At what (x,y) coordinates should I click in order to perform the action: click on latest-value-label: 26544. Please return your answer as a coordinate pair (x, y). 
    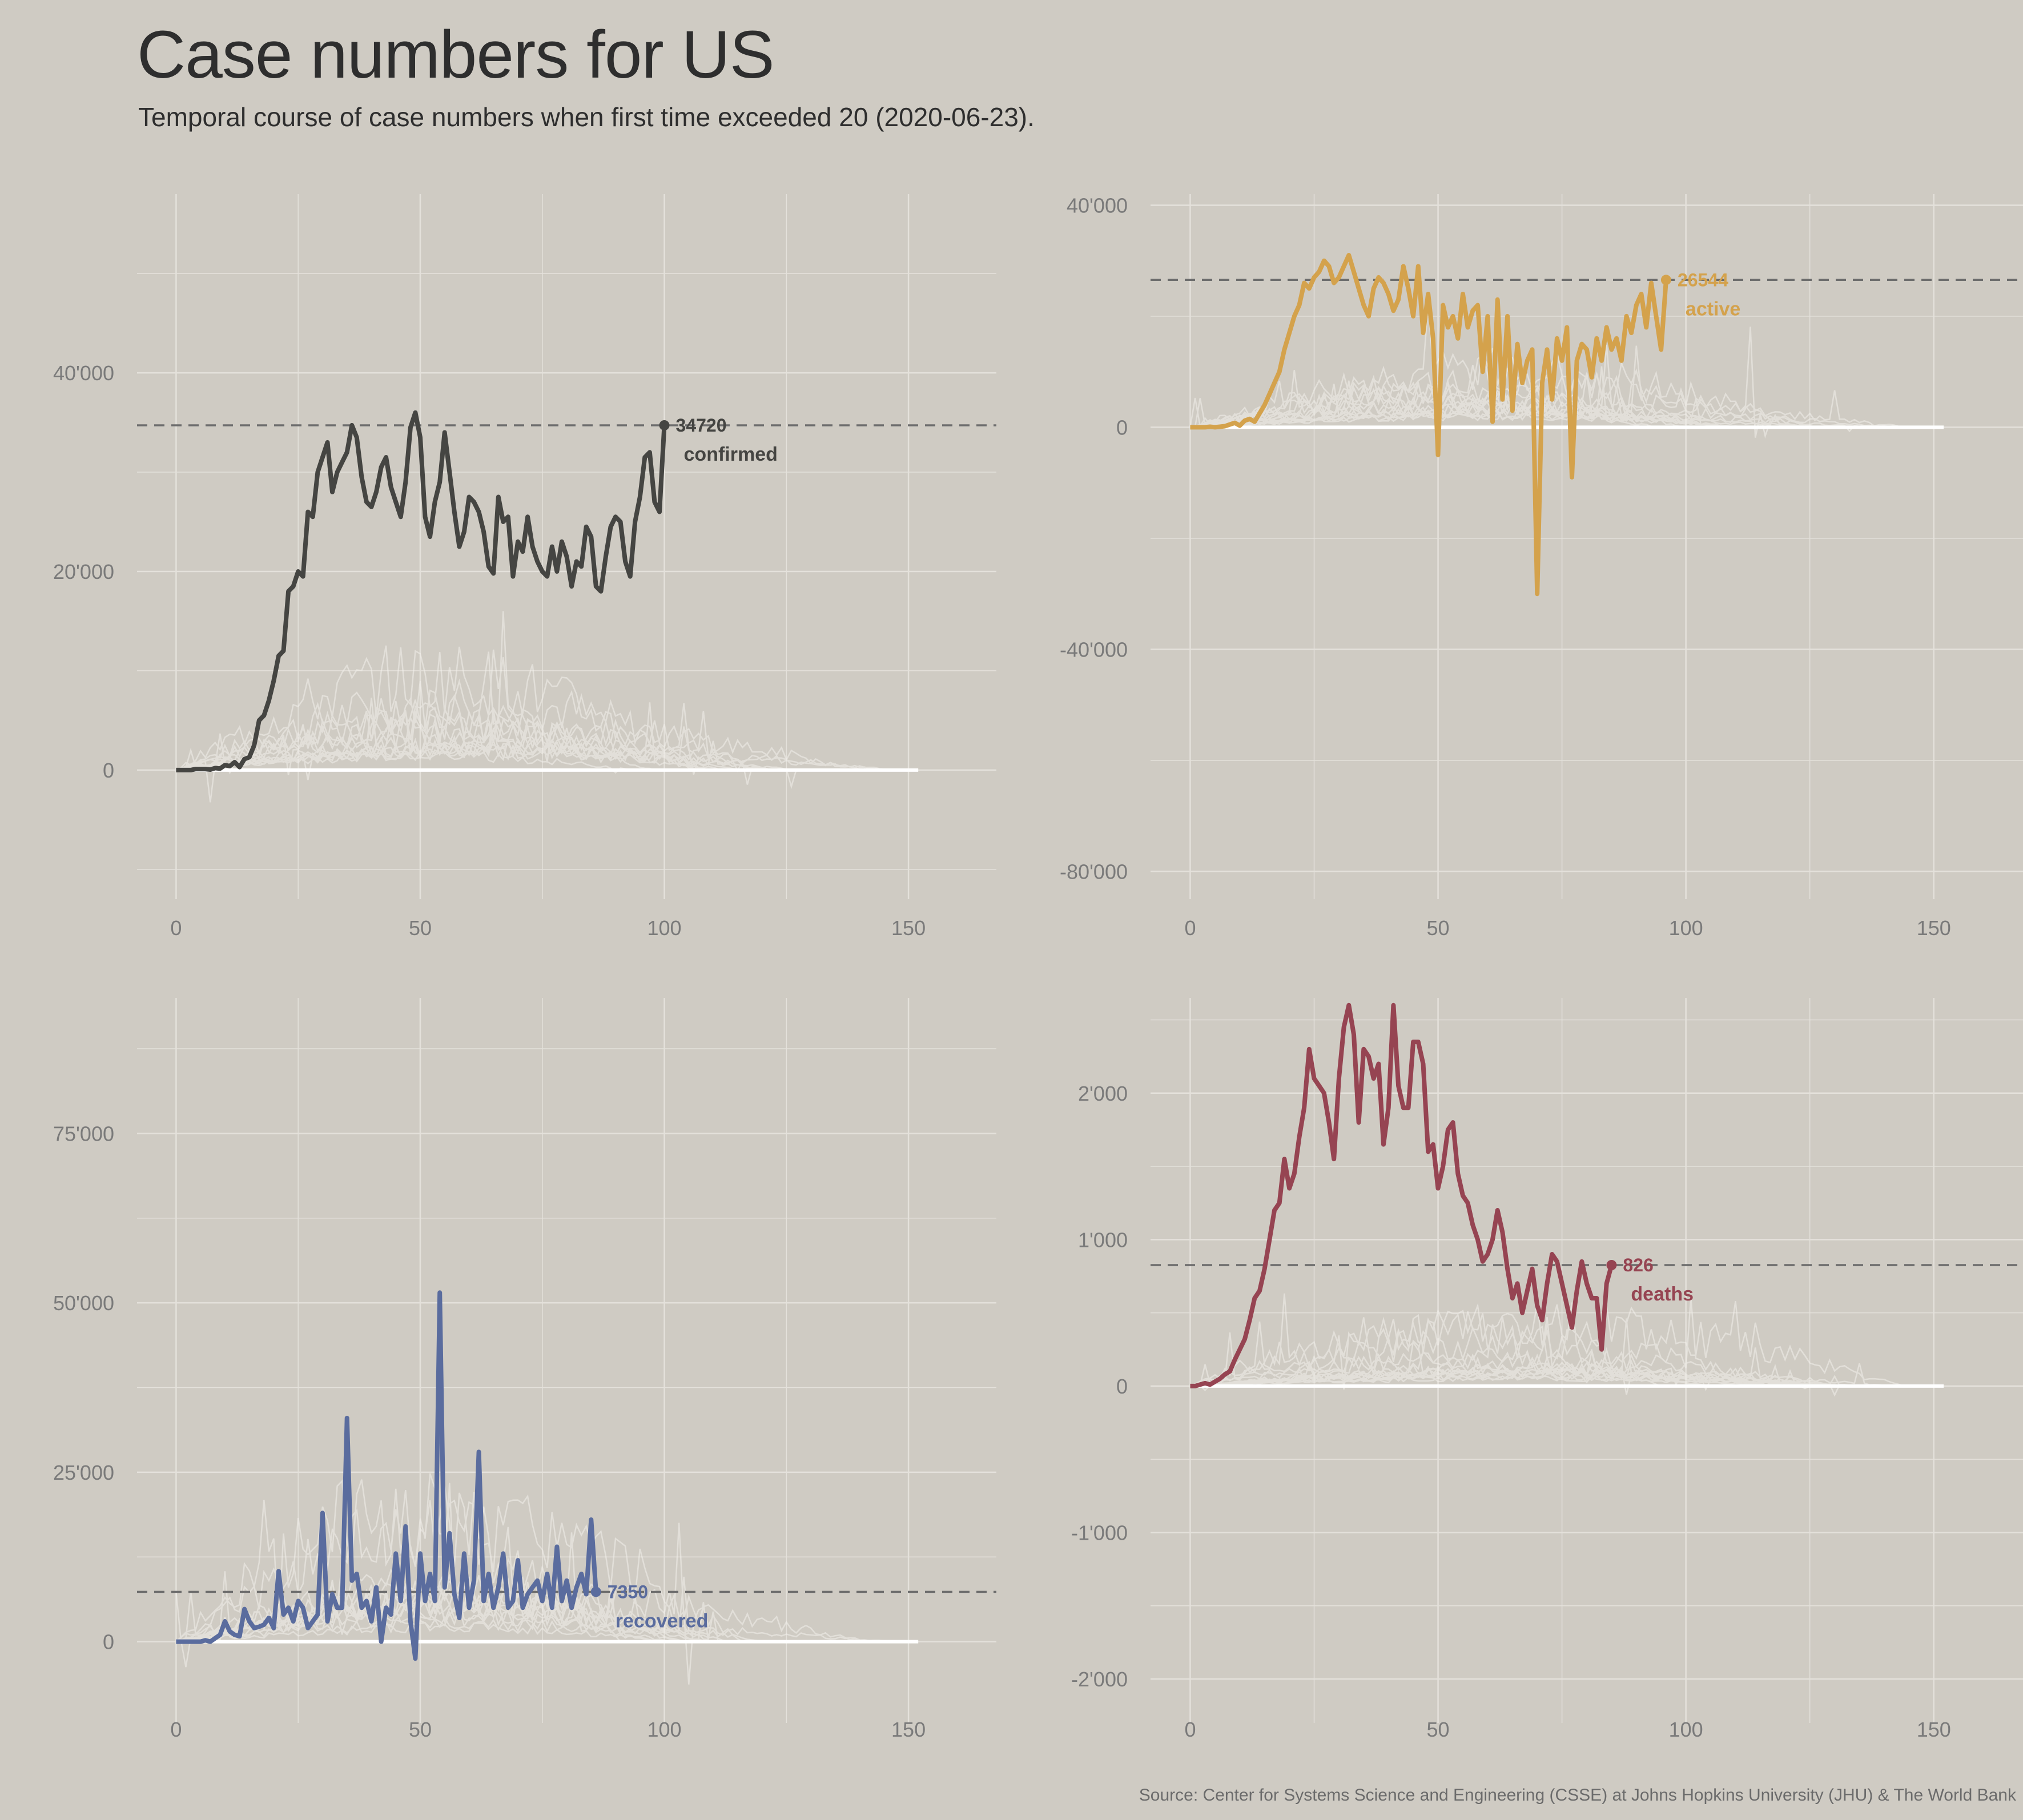
    Looking at the image, I should click on (1703, 279).